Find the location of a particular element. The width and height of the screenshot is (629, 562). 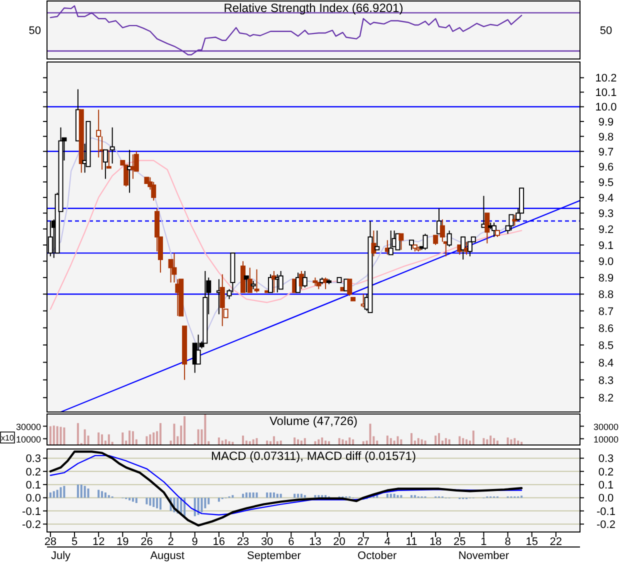

y-tick-label: 8.7 is located at coordinates (606, 312).